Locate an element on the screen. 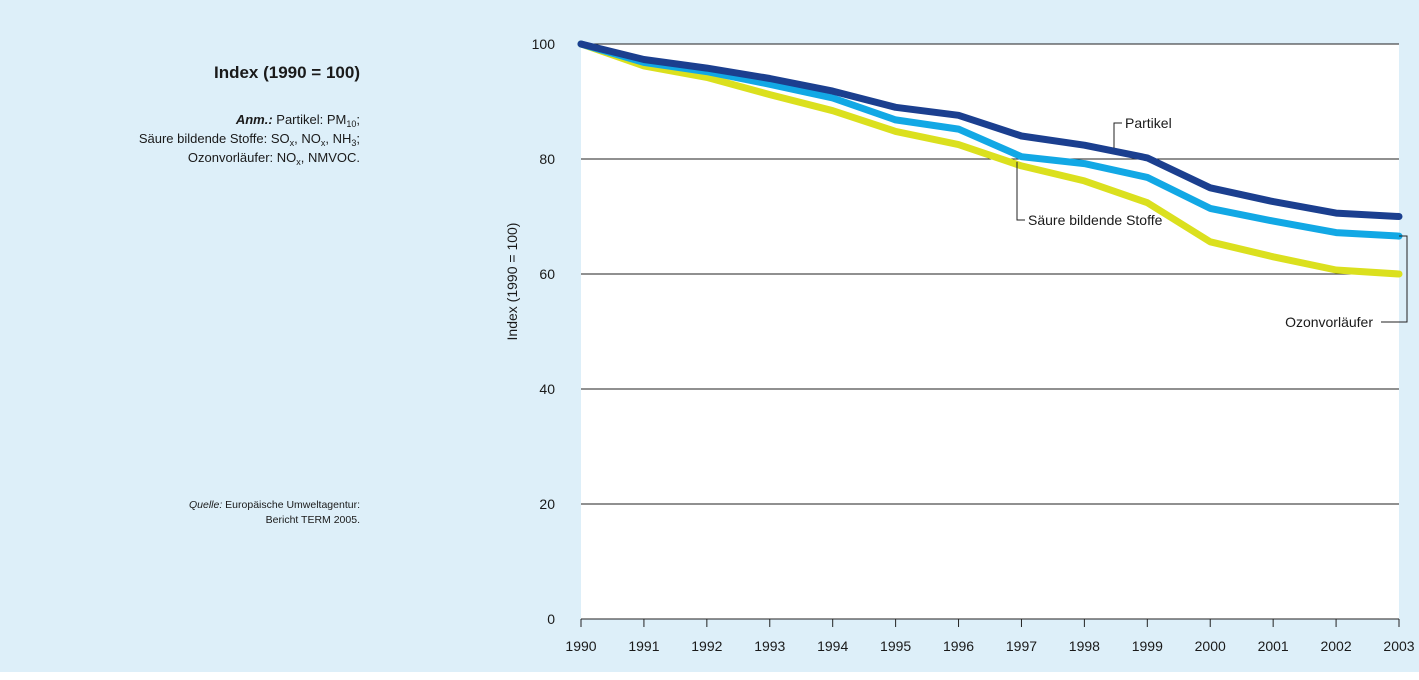 This screenshot has height=680, width=1419. source-line-2: Bericht TERM 2005. is located at coordinates (312, 520).